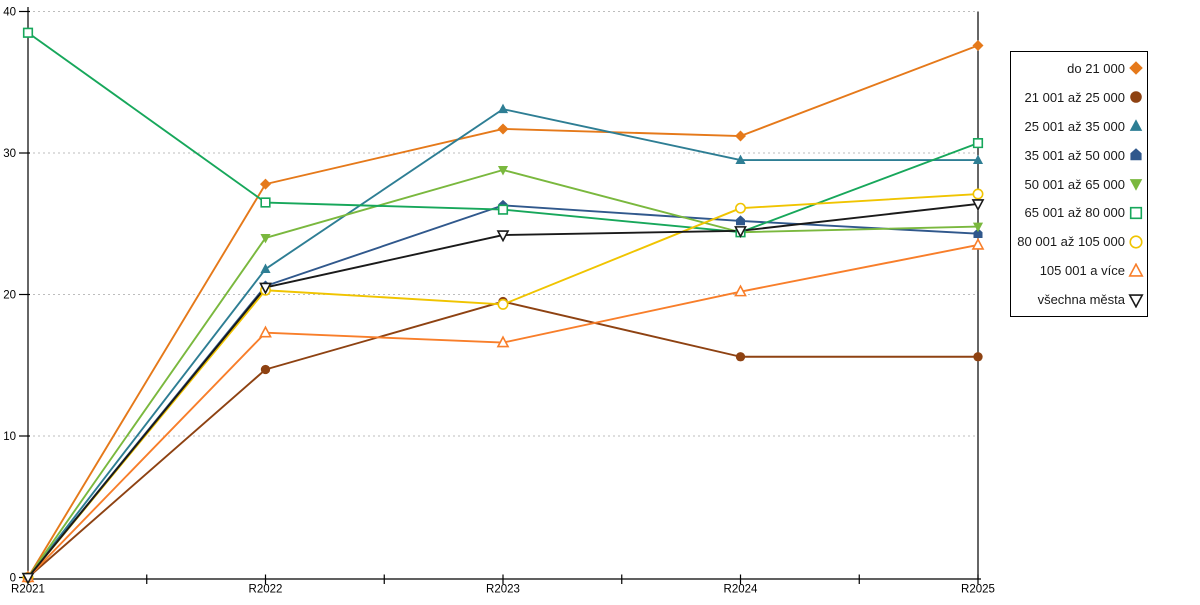 This screenshot has height=605, width=1200. I want to click on y-tick-label: 20, so click(9, 296).